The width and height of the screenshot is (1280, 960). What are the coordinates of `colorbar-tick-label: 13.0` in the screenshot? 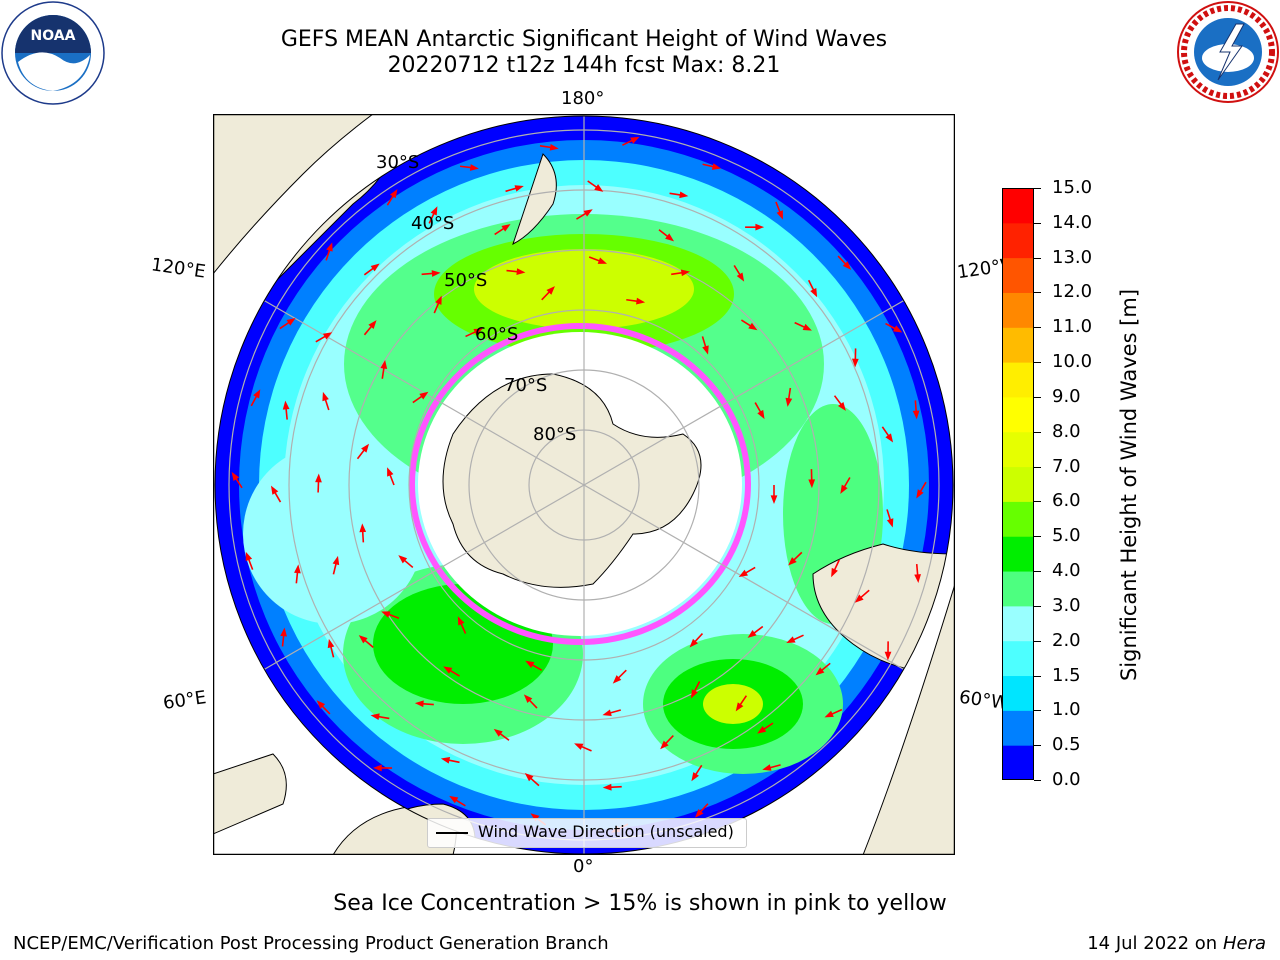 It's located at (1072, 257).